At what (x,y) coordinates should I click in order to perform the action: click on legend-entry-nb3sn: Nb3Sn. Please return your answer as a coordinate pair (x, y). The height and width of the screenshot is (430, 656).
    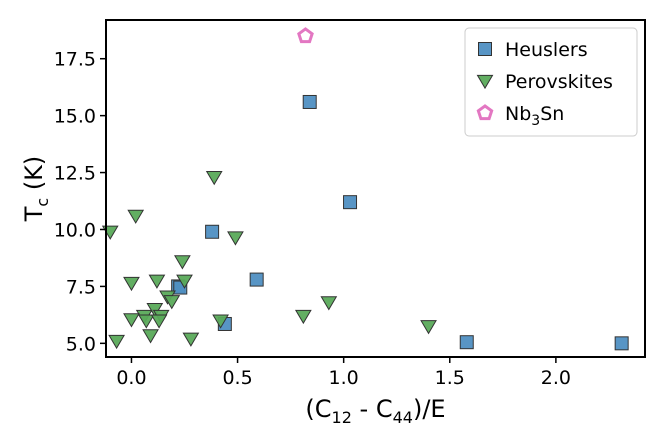
    Looking at the image, I should click on (534, 116).